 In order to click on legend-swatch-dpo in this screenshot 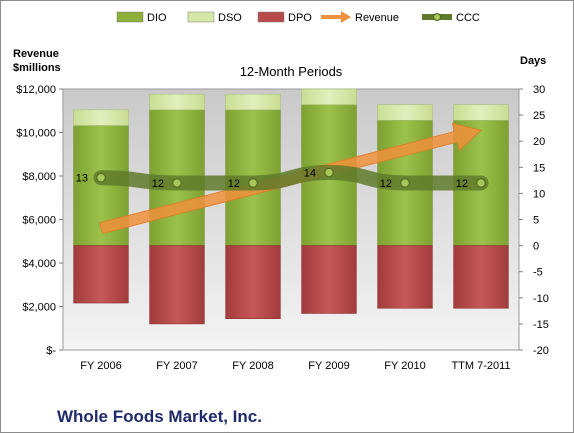, I will do `click(271, 17)`.